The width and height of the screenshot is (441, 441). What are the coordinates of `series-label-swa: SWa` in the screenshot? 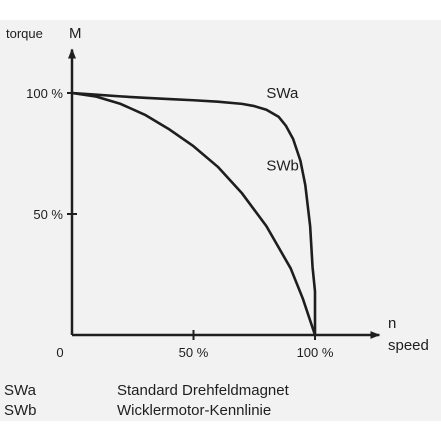 It's located at (282, 93).